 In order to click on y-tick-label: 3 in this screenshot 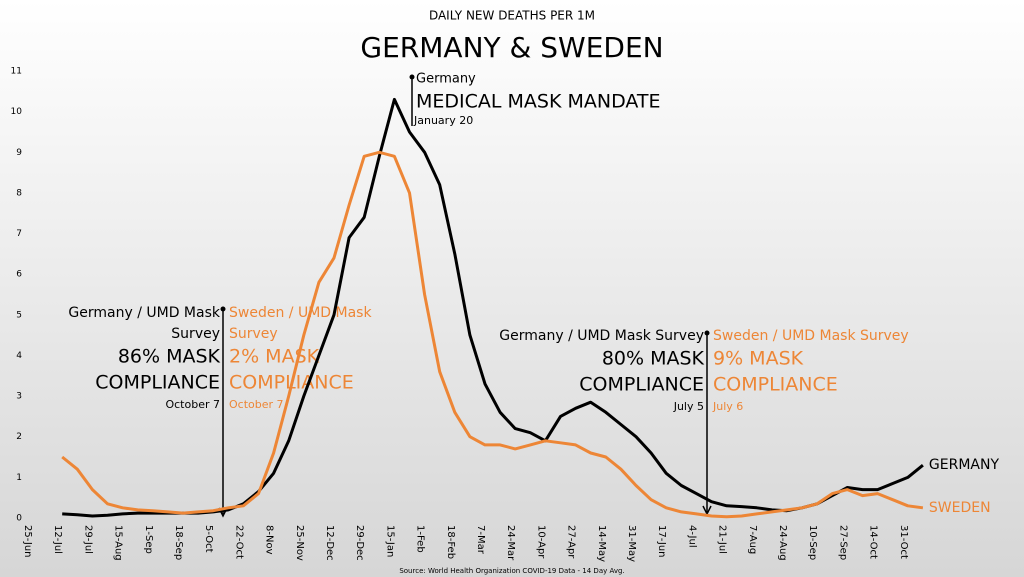, I will do `click(19, 397)`.